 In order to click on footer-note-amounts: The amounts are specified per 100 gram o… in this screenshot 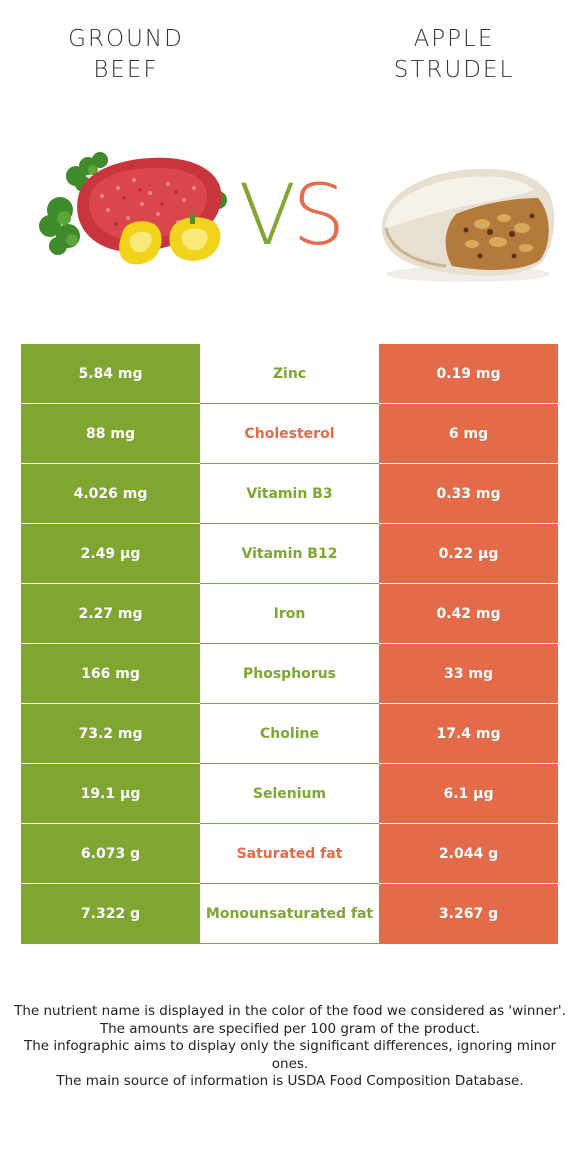, I will do `click(290, 1028)`.